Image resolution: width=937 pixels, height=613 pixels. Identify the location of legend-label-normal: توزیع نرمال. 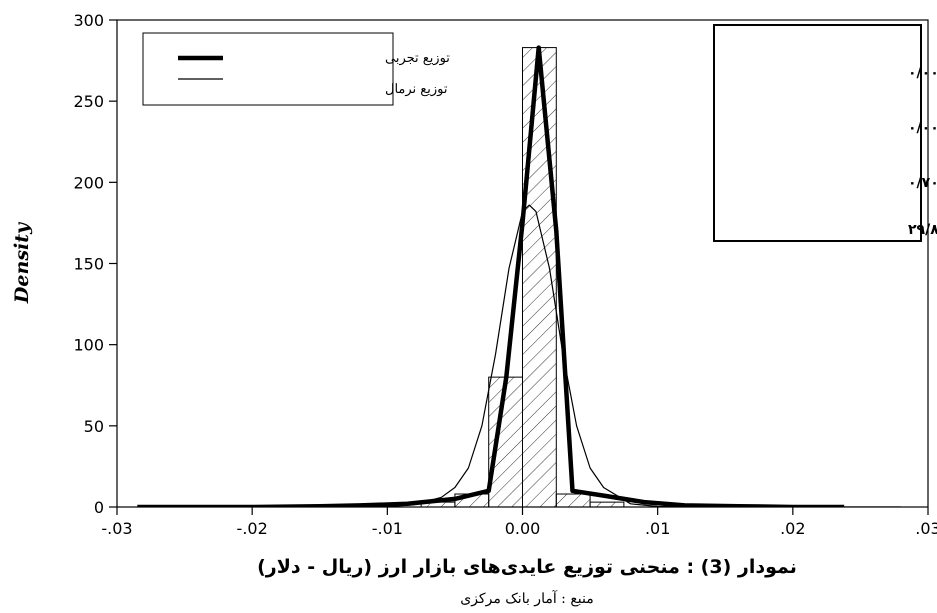
(416, 89).